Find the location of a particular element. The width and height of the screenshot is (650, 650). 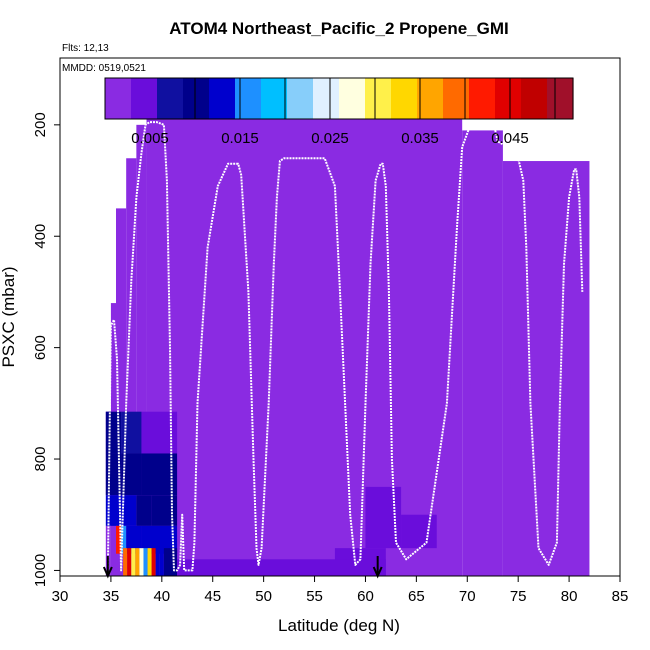

y-tick-label: 800 is located at coordinates (40, 459).